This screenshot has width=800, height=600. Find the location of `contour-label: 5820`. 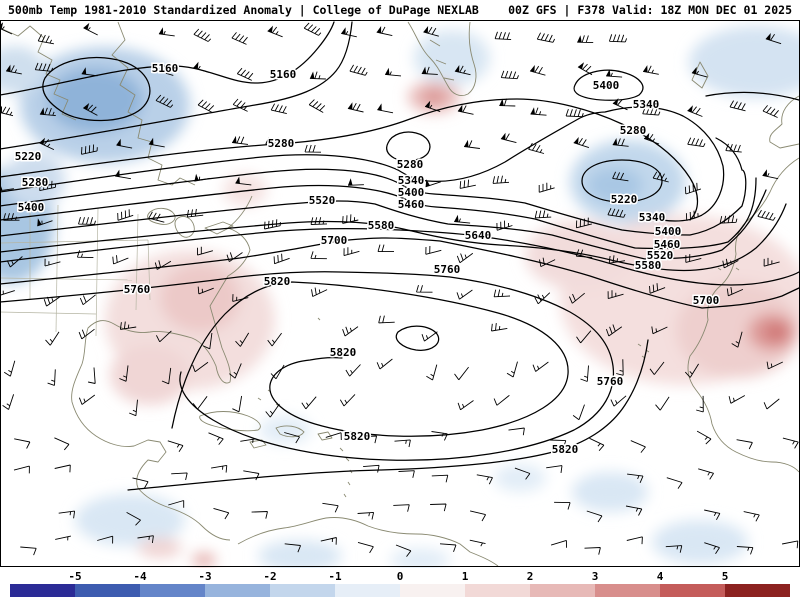

contour-label: 5820 is located at coordinates (565, 449).